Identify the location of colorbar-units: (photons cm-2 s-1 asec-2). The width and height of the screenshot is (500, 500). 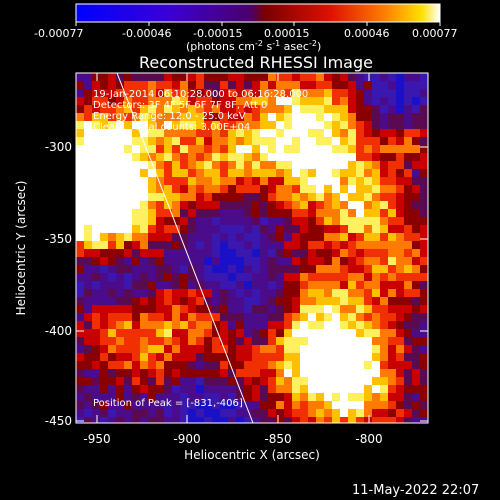
(253, 46).